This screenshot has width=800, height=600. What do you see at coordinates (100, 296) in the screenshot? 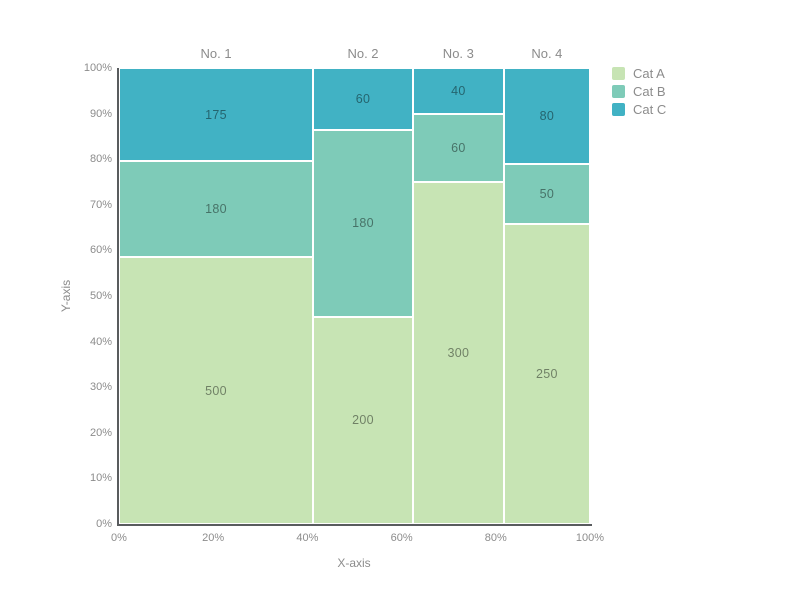
I see `y-tick-label: 50%` at bounding box center [100, 296].